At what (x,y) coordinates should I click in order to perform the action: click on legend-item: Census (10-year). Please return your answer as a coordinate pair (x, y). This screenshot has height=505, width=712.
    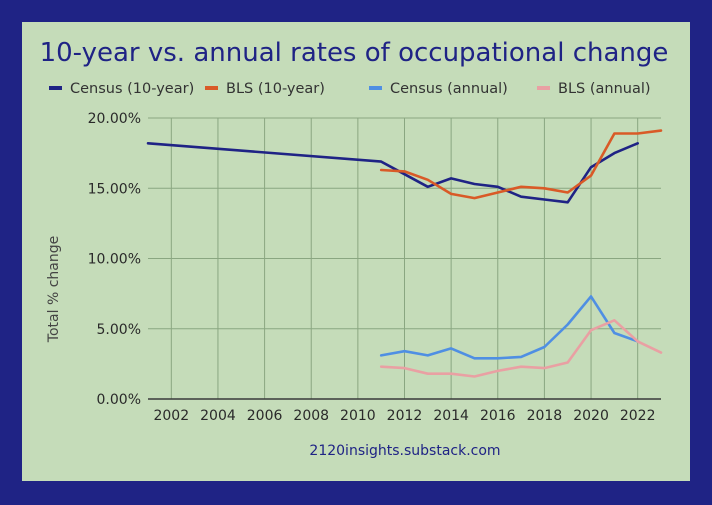
    Looking at the image, I should click on (121, 89).